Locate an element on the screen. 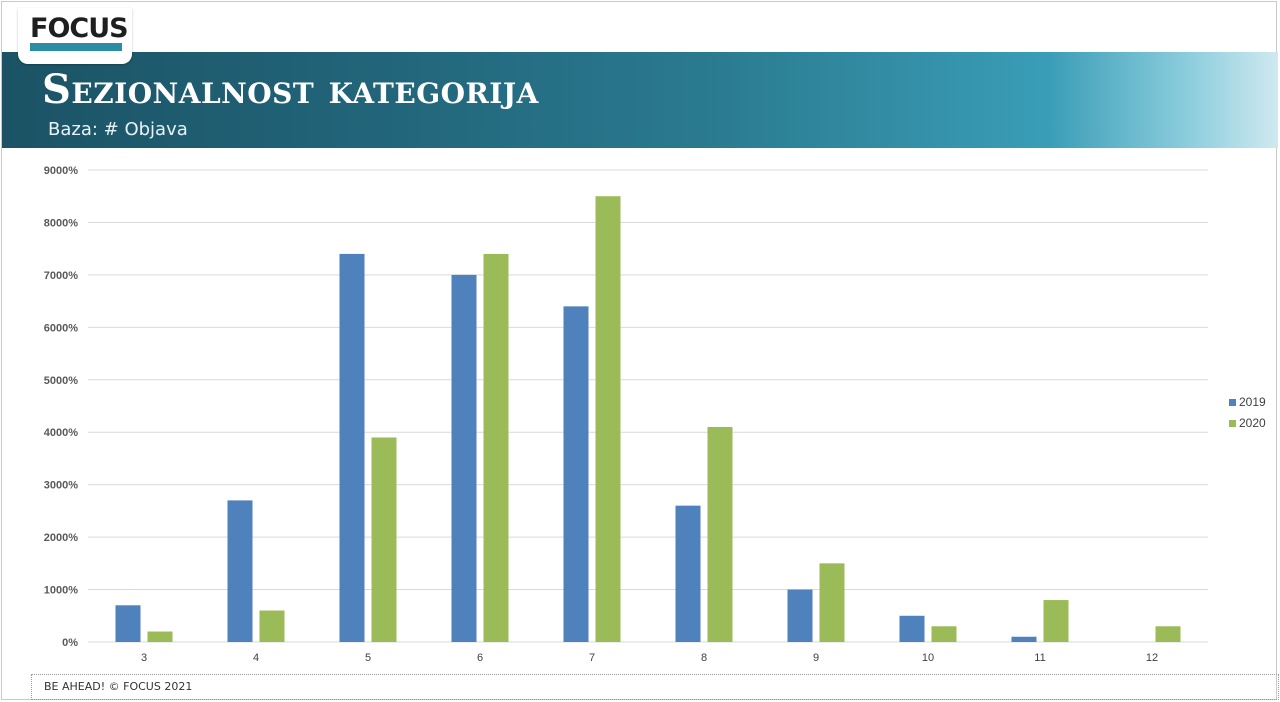 The height and width of the screenshot is (702, 1280). x-tick-label: 4 is located at coordinates (256, 658).